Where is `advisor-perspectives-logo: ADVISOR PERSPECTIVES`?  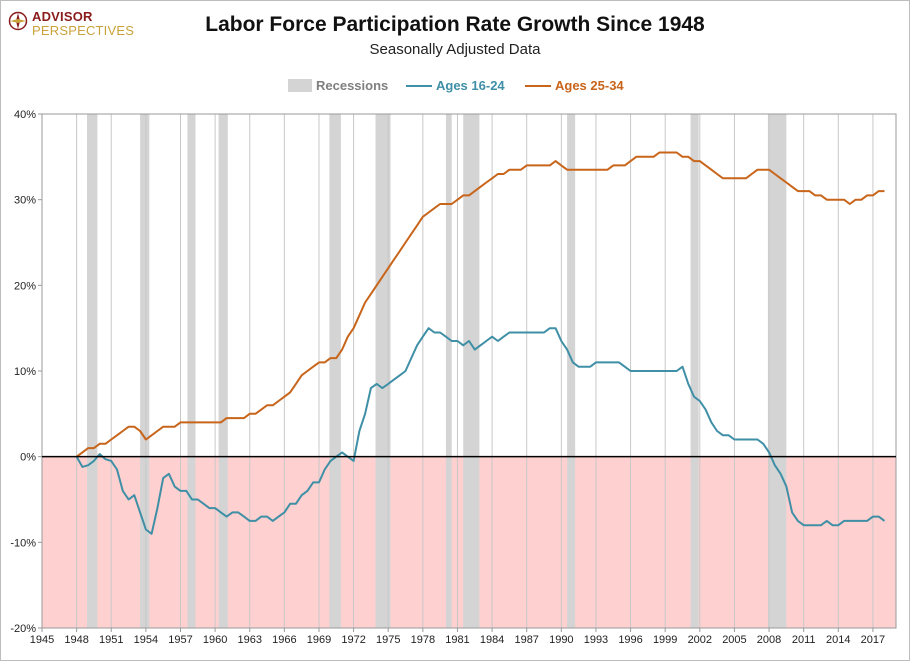 advisor-perspectives-logo: ADVISOR PERSPECTIVES is located at coordinates (73, 24).